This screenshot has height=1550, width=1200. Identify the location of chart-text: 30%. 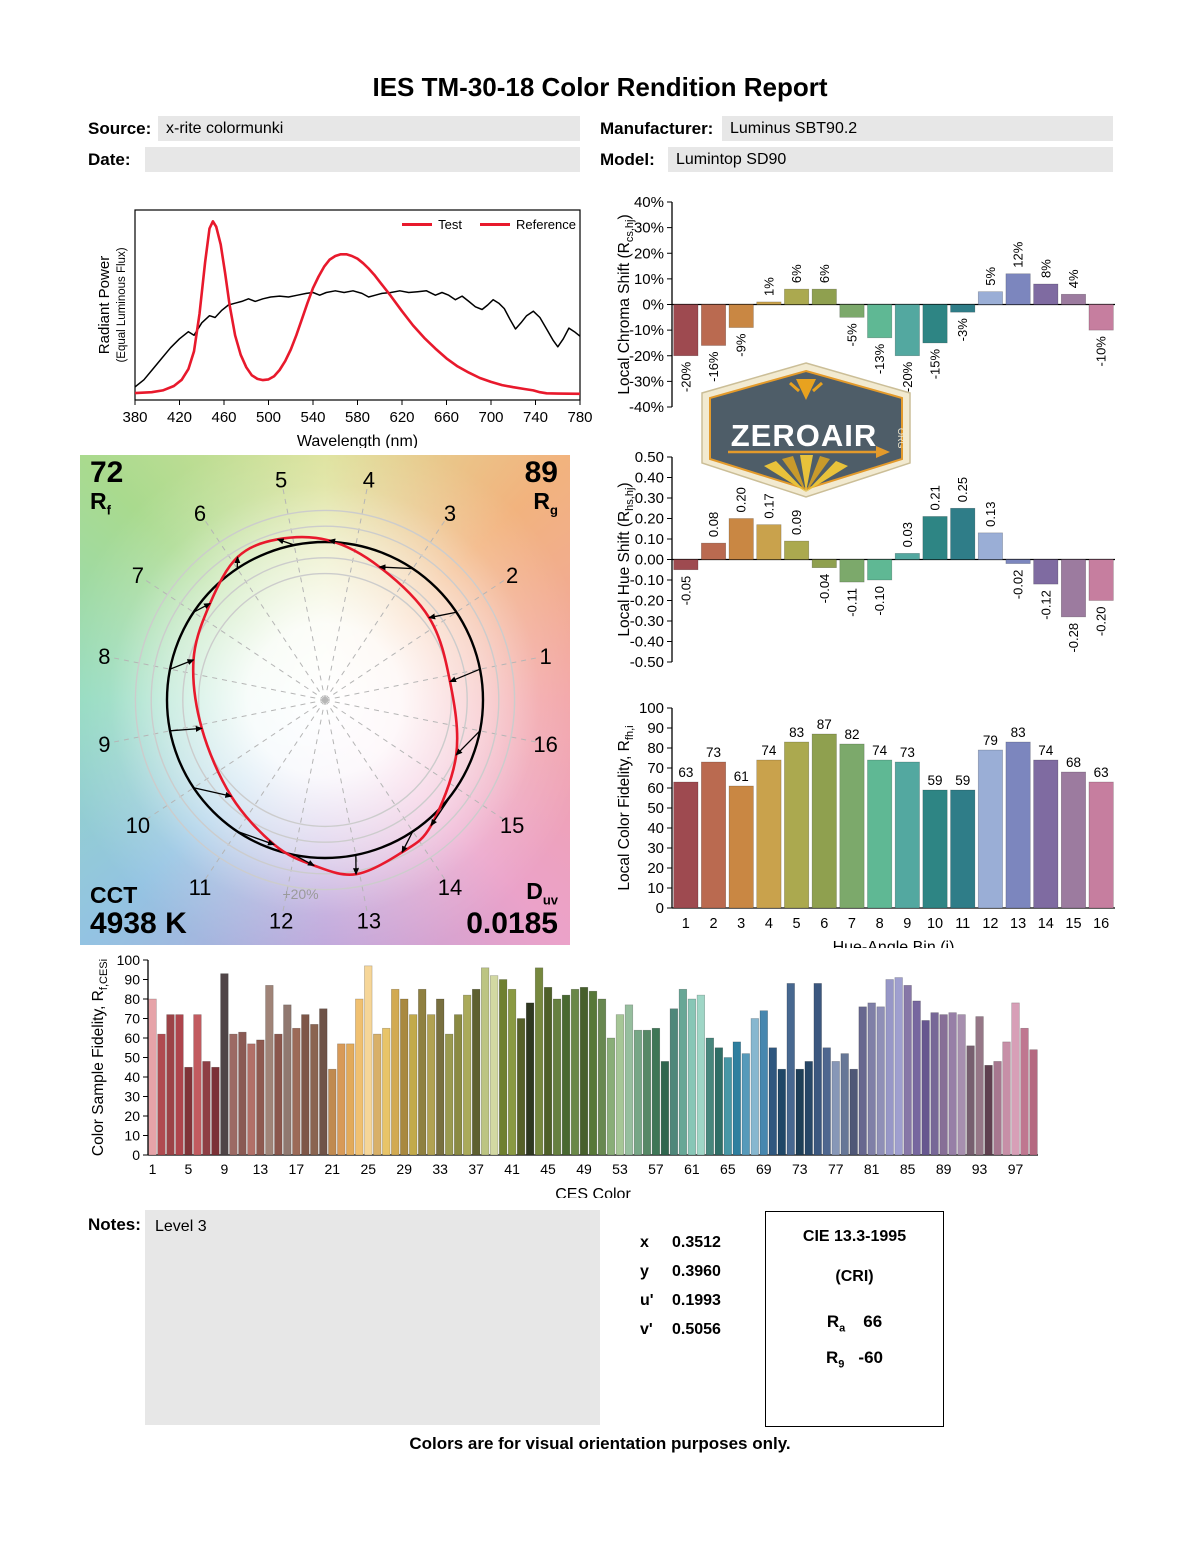
(649, 228).